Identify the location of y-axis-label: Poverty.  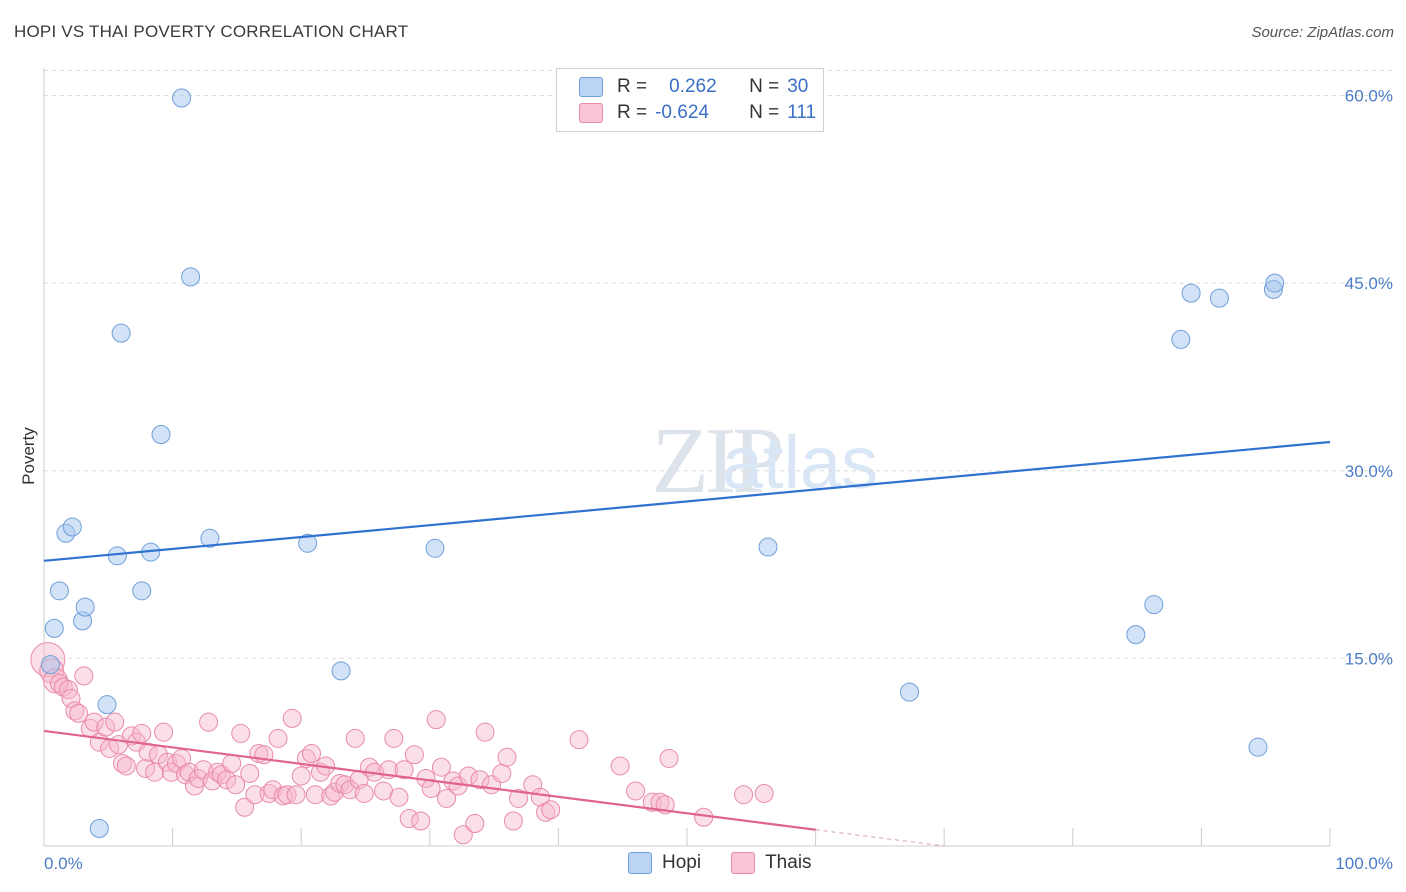
(28, 456).